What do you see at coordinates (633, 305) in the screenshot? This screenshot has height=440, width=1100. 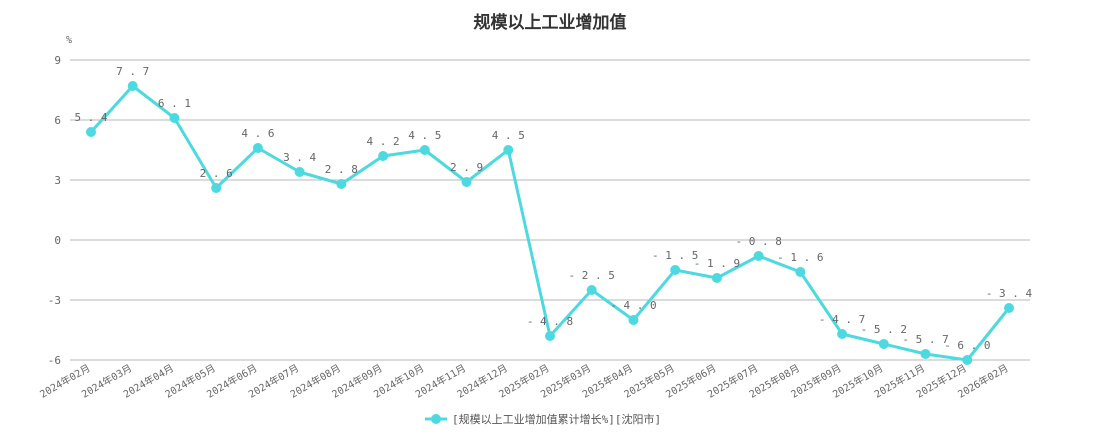 I see `data-label: - 4 . 0` at bounding box center [633, 305].